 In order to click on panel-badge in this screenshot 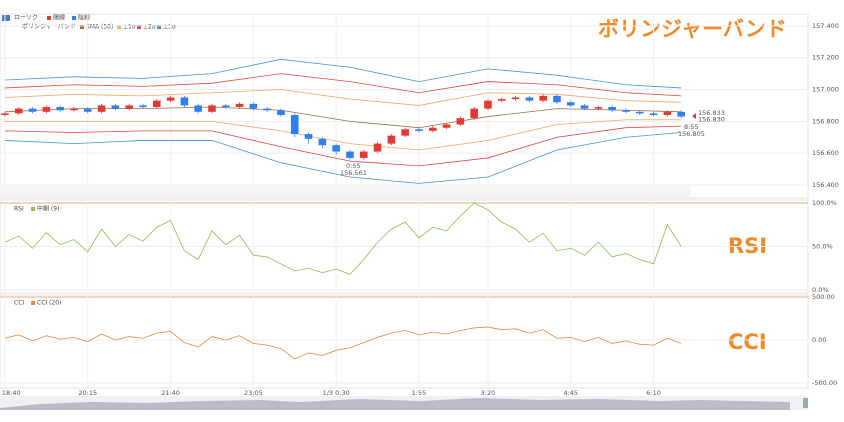, I will do `click(6, 18)`.